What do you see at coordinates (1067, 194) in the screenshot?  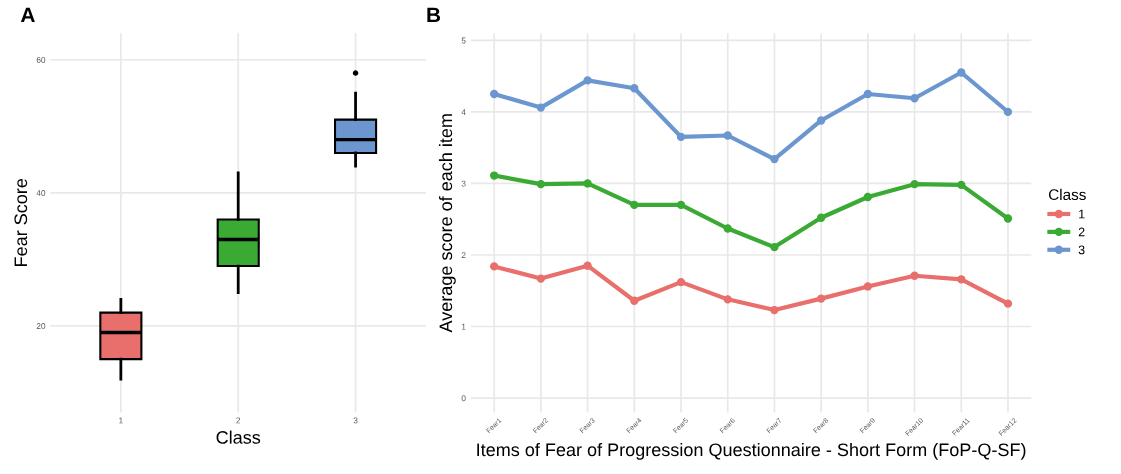 I see `legend-title: Class` at bounding box center [1067, 194].